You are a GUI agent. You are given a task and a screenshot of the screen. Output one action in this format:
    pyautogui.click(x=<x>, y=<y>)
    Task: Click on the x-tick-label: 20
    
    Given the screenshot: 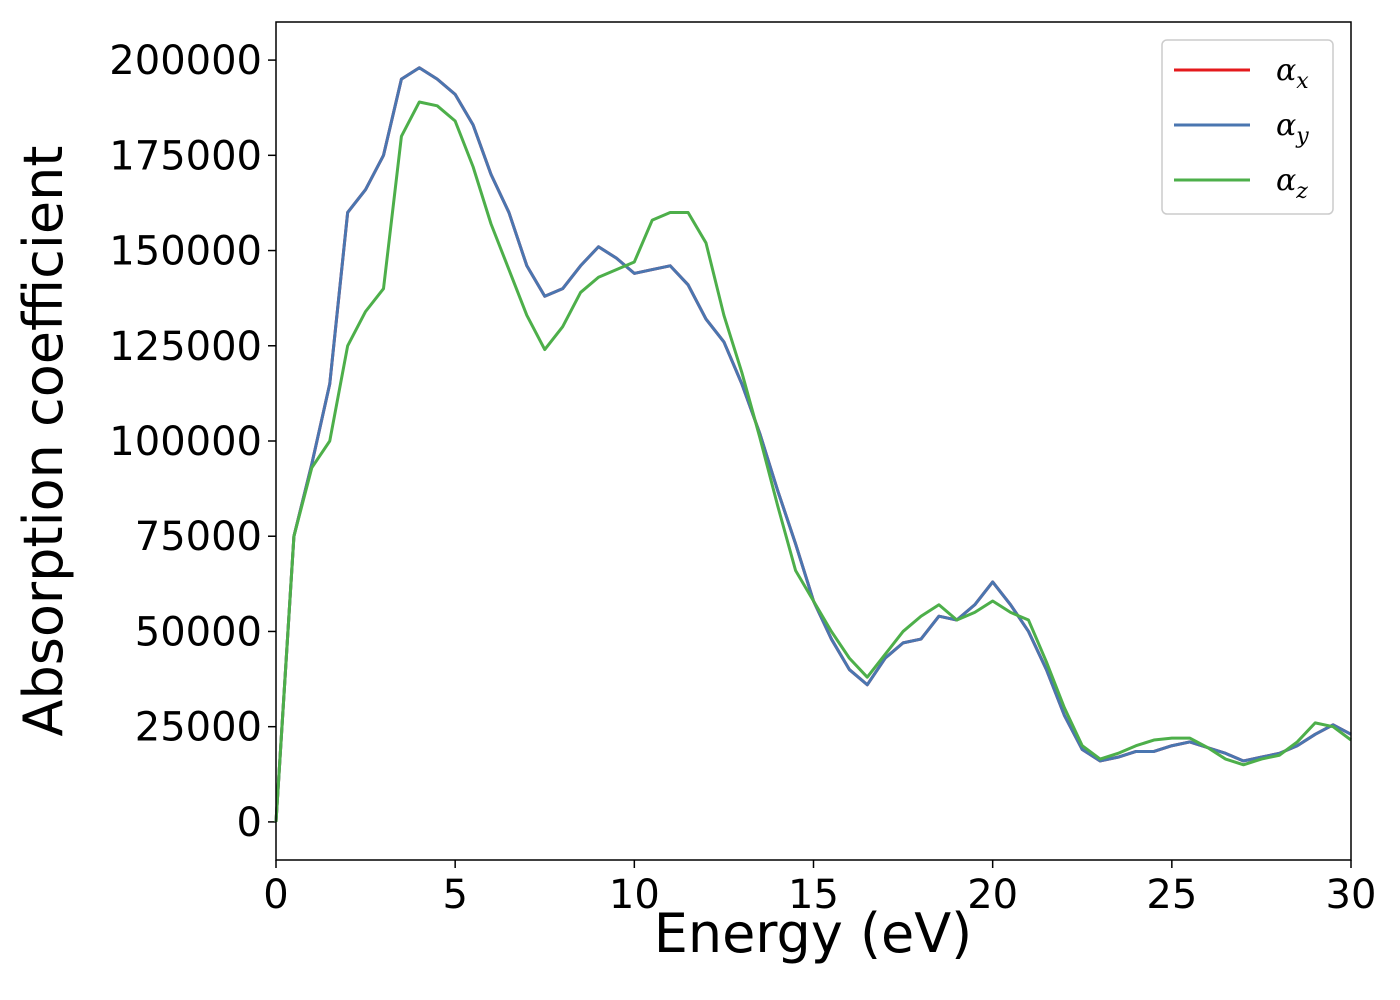 What is the action you would take?
    pyautogui.click(x=992, y=895)
    